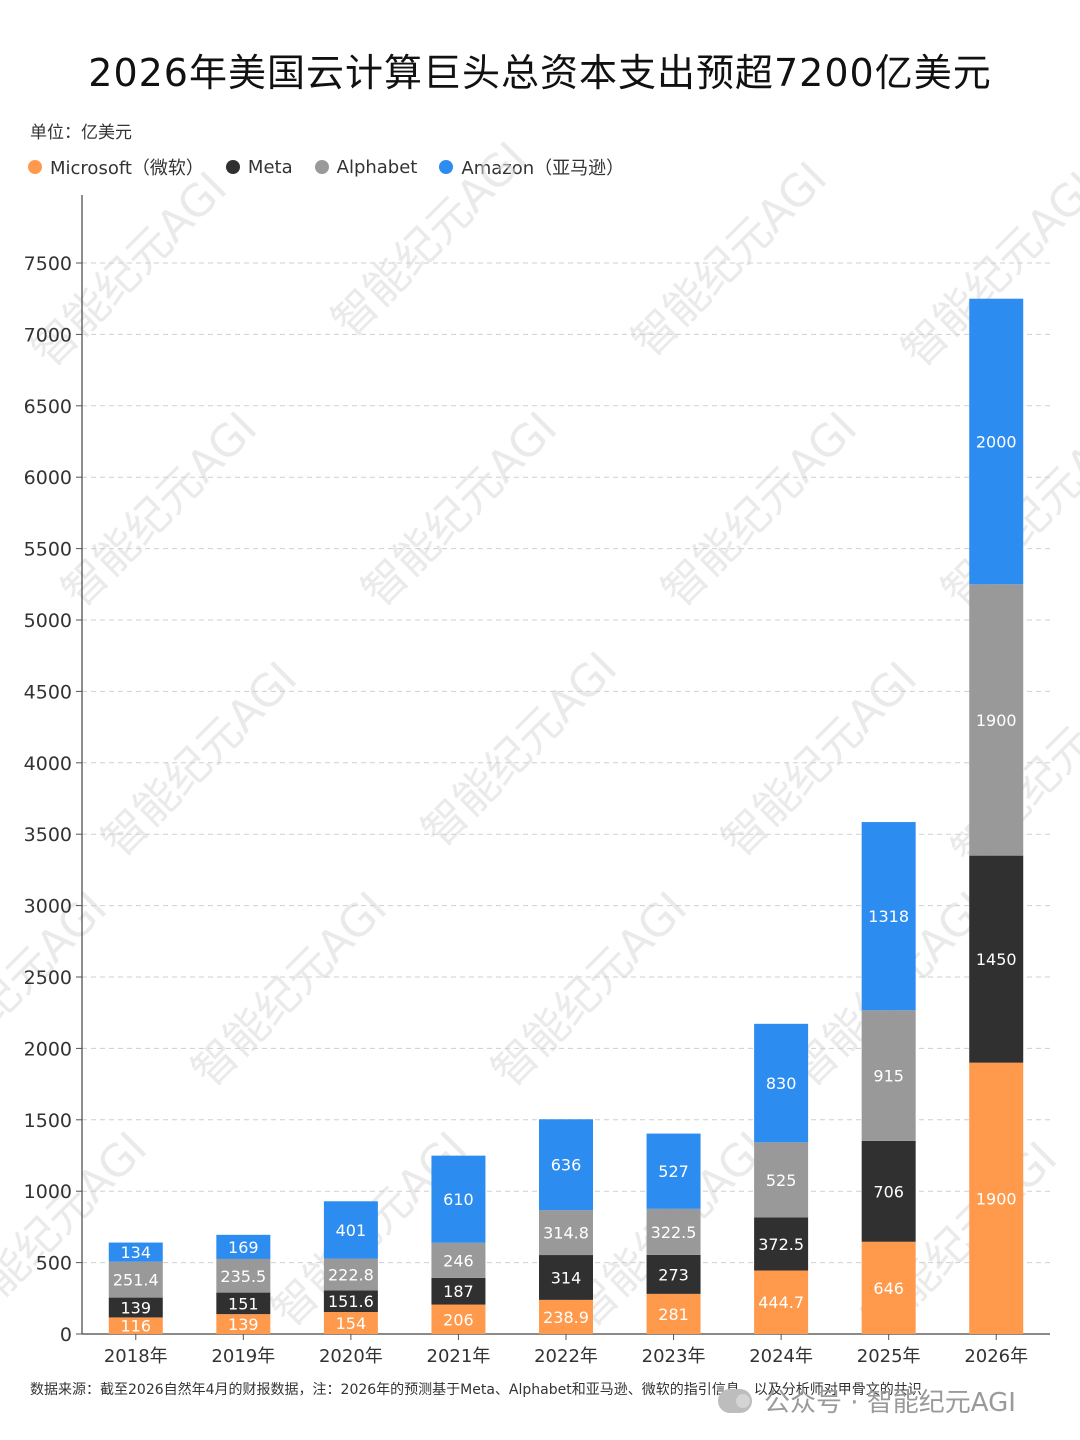 The width and height of the screenshot is (1080, 1440). I want to click on bar-label-0-2: 251.4, so click(136, 1280).